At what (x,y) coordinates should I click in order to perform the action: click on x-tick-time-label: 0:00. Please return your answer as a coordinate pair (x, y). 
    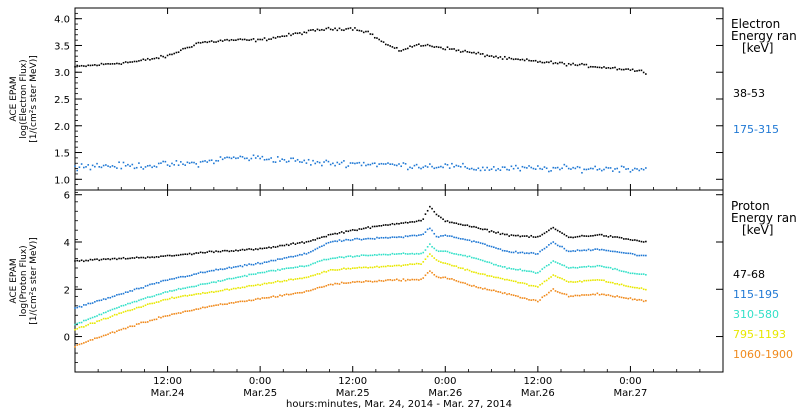
    Looking at the image, I should click on (630, 381).